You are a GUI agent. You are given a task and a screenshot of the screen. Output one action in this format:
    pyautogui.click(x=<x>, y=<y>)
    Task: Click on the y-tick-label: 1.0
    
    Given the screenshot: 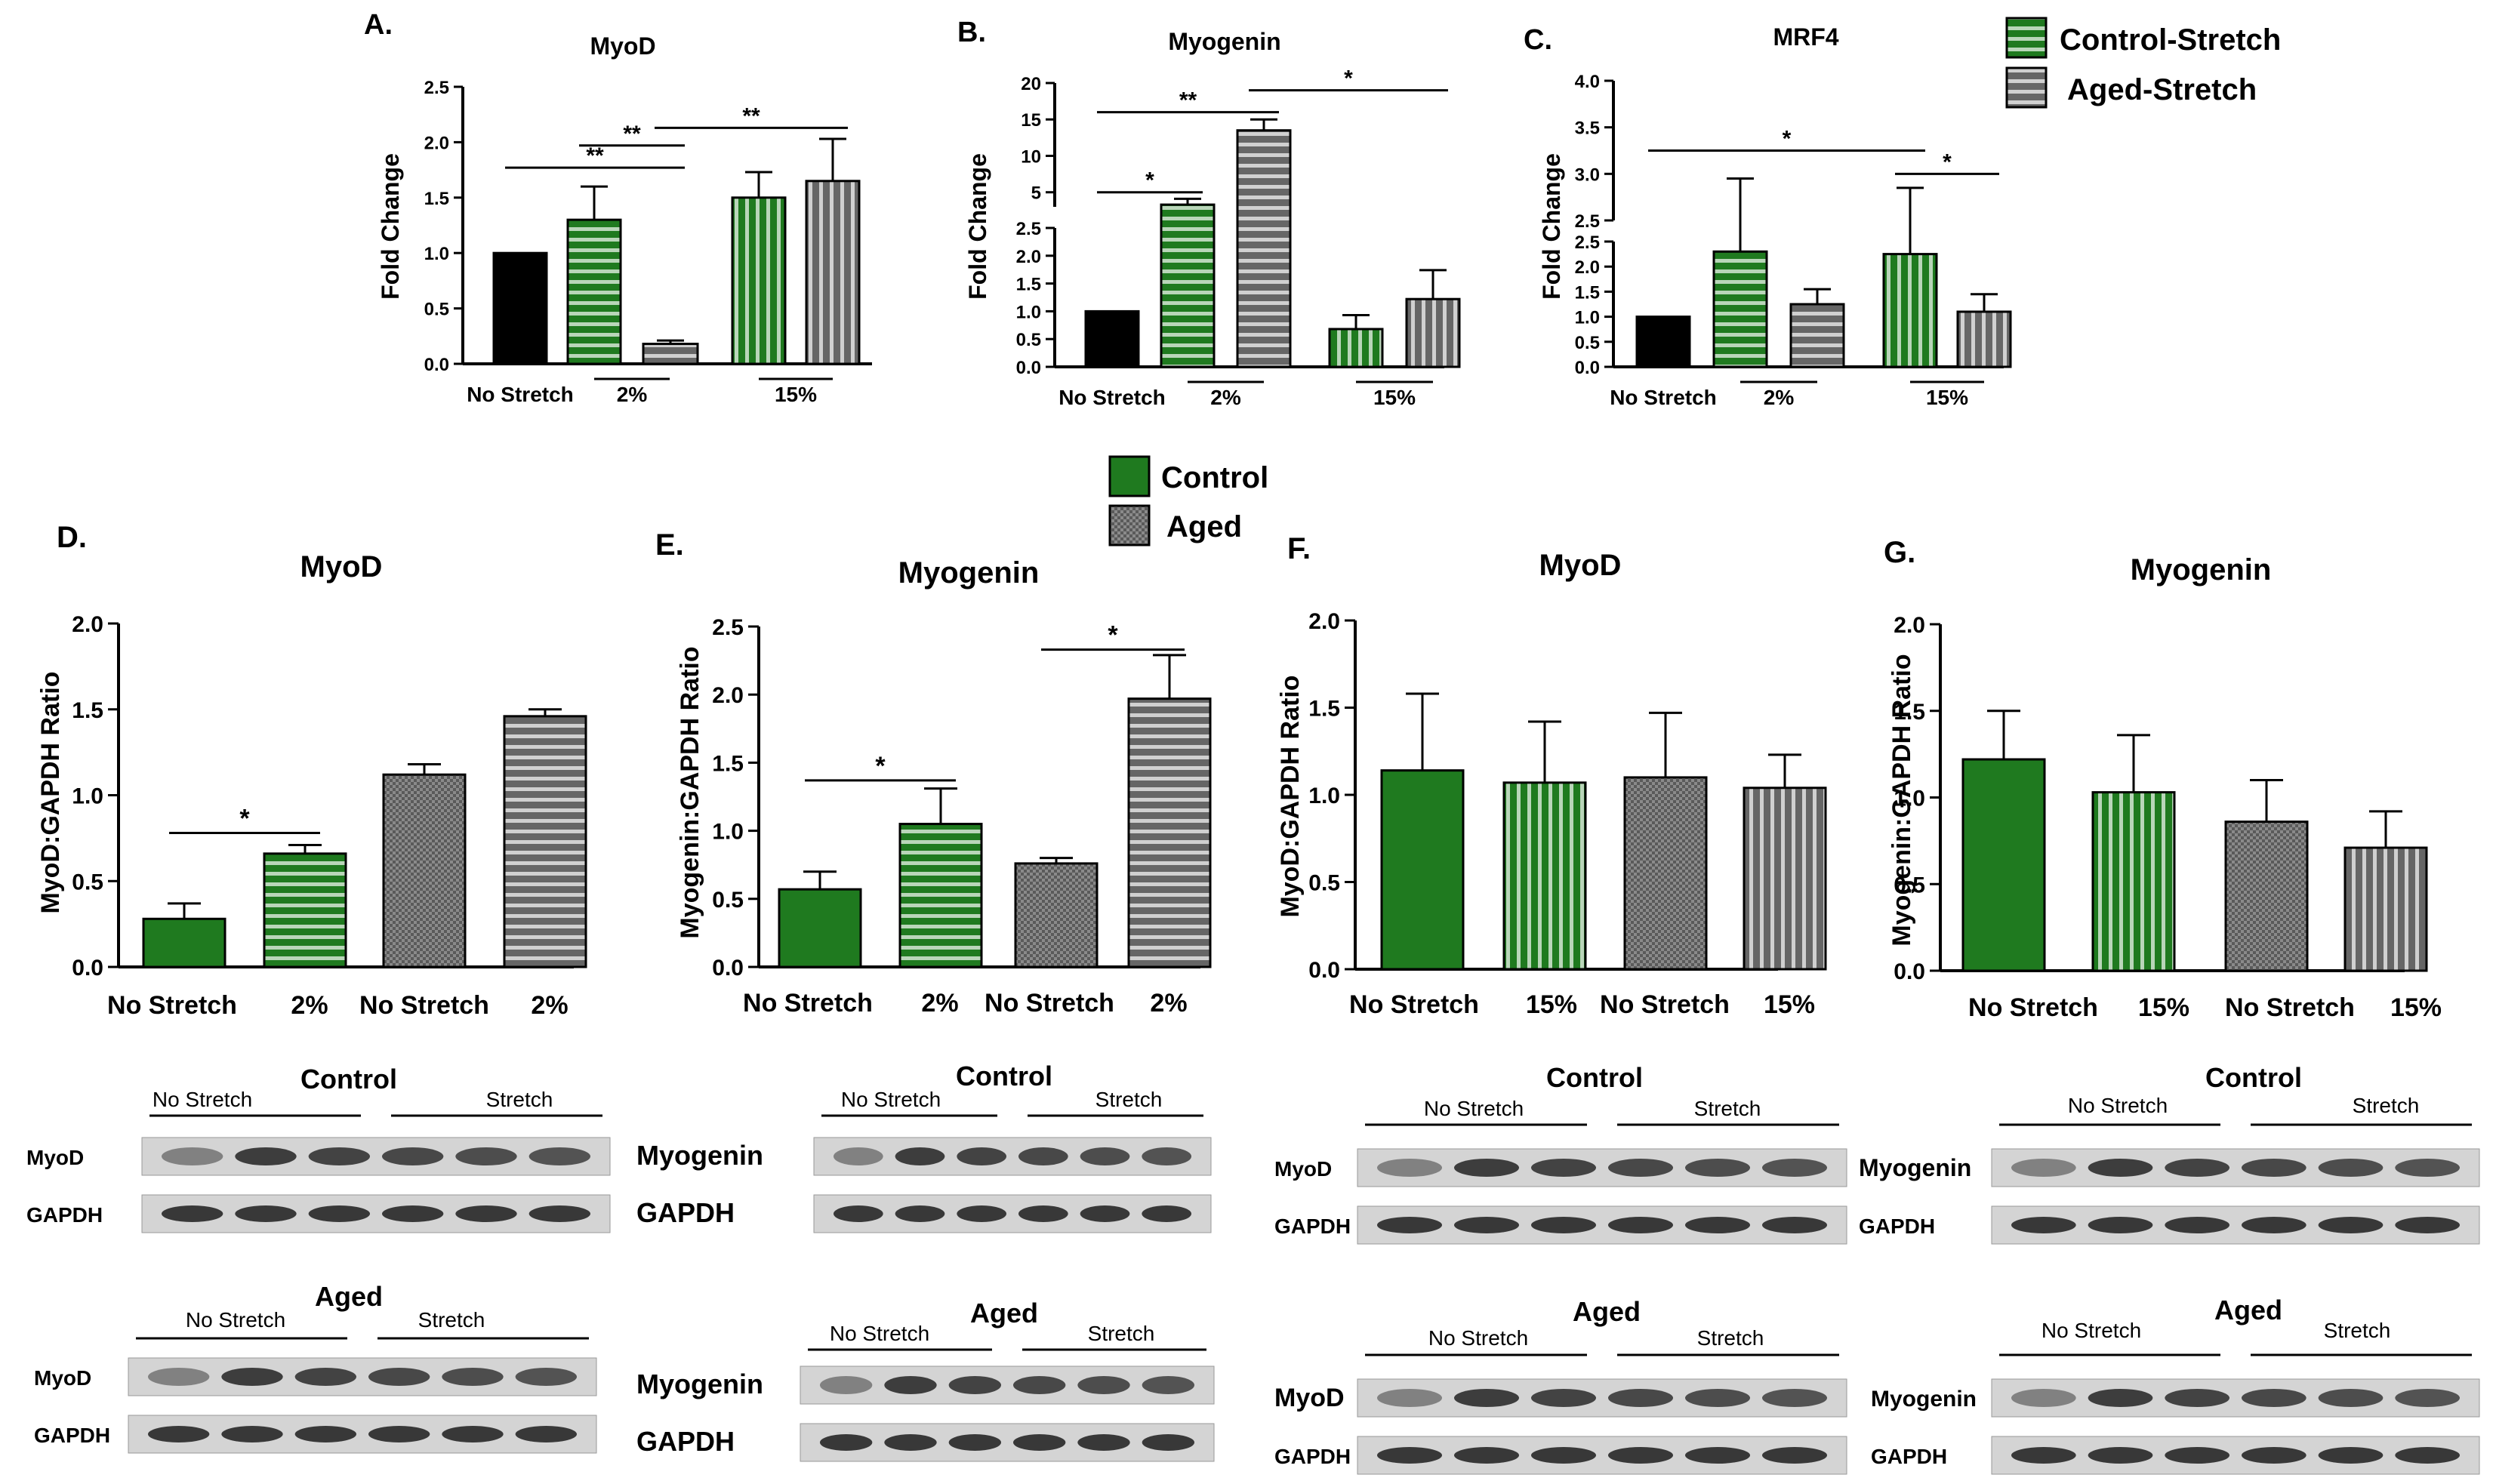 What is the action you would take?
    pyautogui.click(x=87, y=796)
    